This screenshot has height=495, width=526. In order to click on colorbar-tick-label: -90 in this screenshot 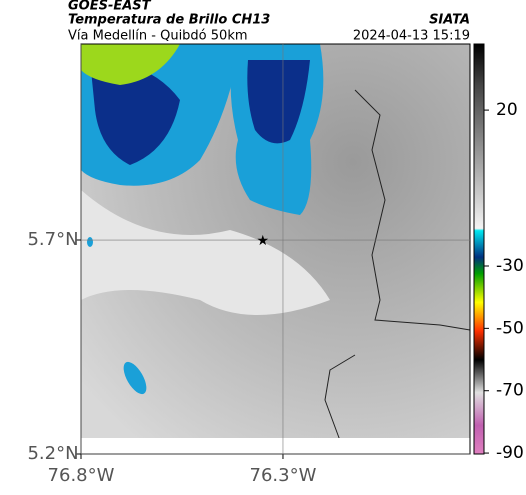, I will do `click(510, 453)`.